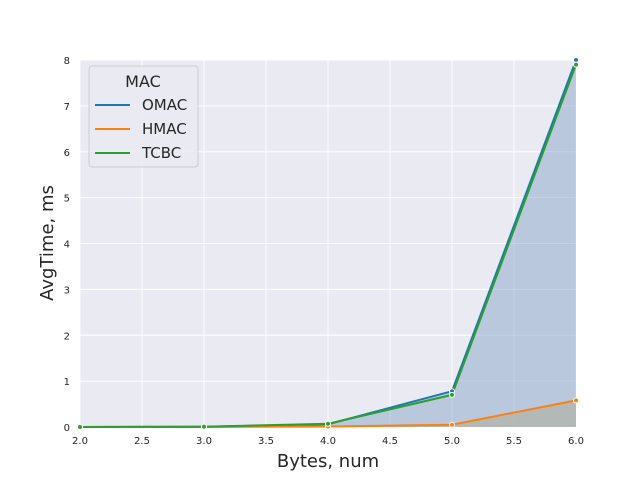  What do you see at coordinates (67, 245) in the screenshot?
I see `y-tick-label: 4` at bounding box center [67, 245].